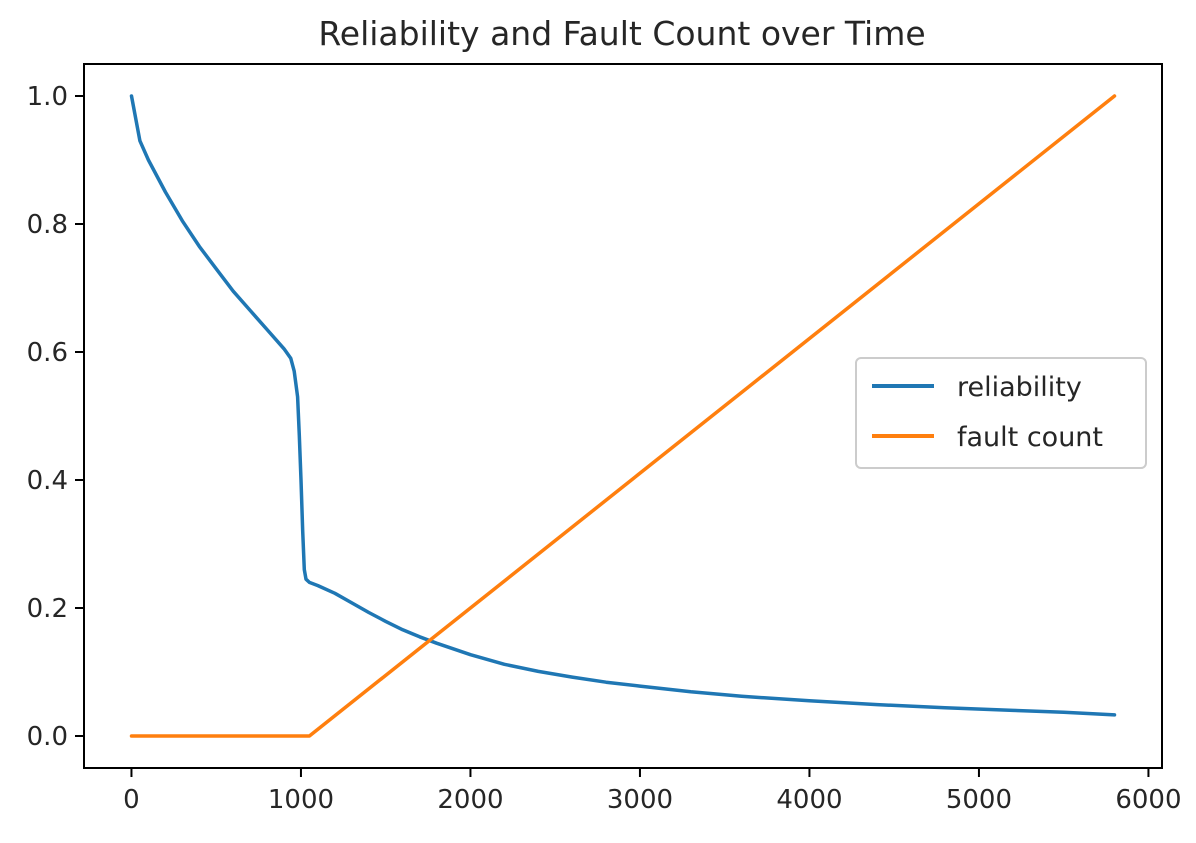 This screenshot has height=843, width=1196. I want to click on y-tick-label: 0.4, so click(47, 481).